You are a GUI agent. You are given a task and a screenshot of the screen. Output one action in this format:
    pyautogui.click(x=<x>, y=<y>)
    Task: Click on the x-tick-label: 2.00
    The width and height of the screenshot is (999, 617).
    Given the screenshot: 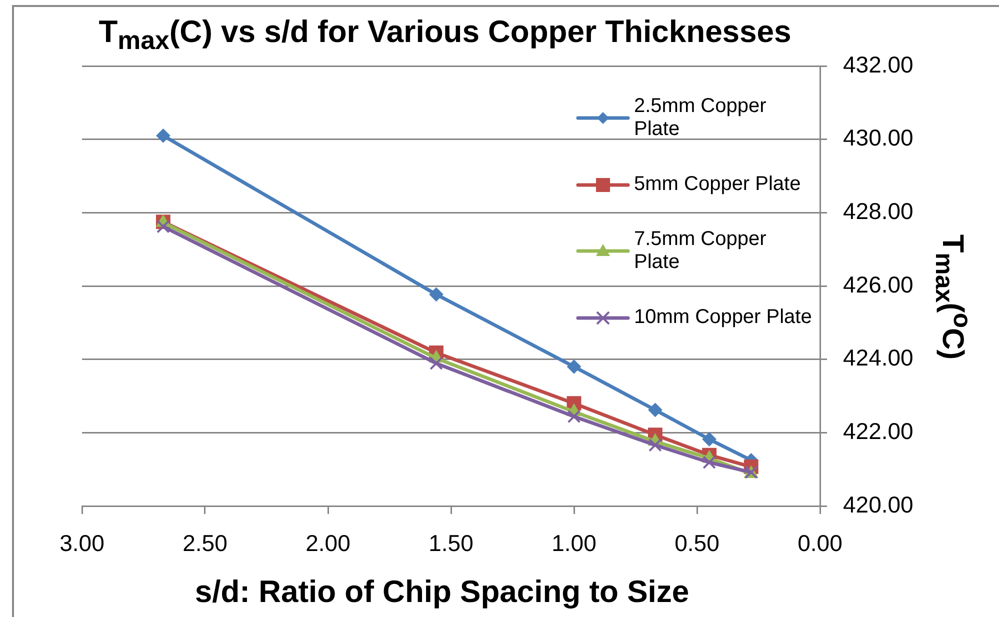 What is the action you would take?
    pyautogui.click(x=328, y=543)
    